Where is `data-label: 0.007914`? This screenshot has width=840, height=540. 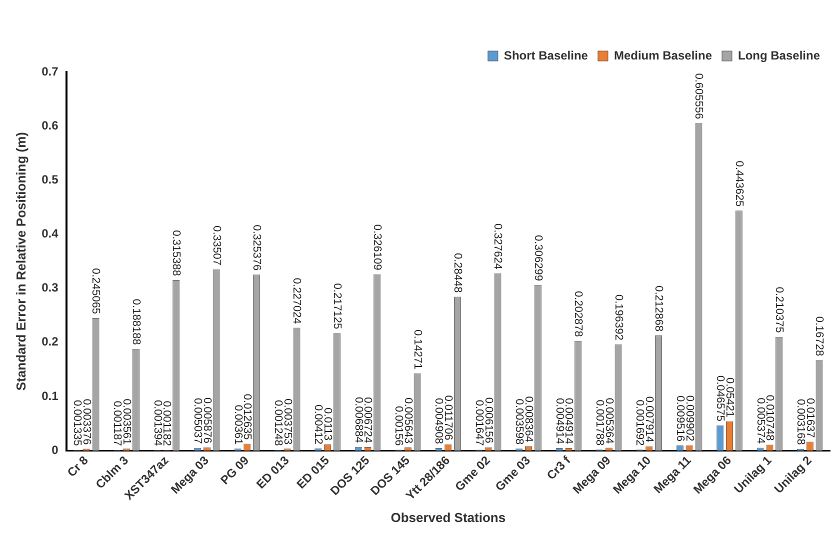
data-label: 0.007914 is located at coordinates (649, 419).